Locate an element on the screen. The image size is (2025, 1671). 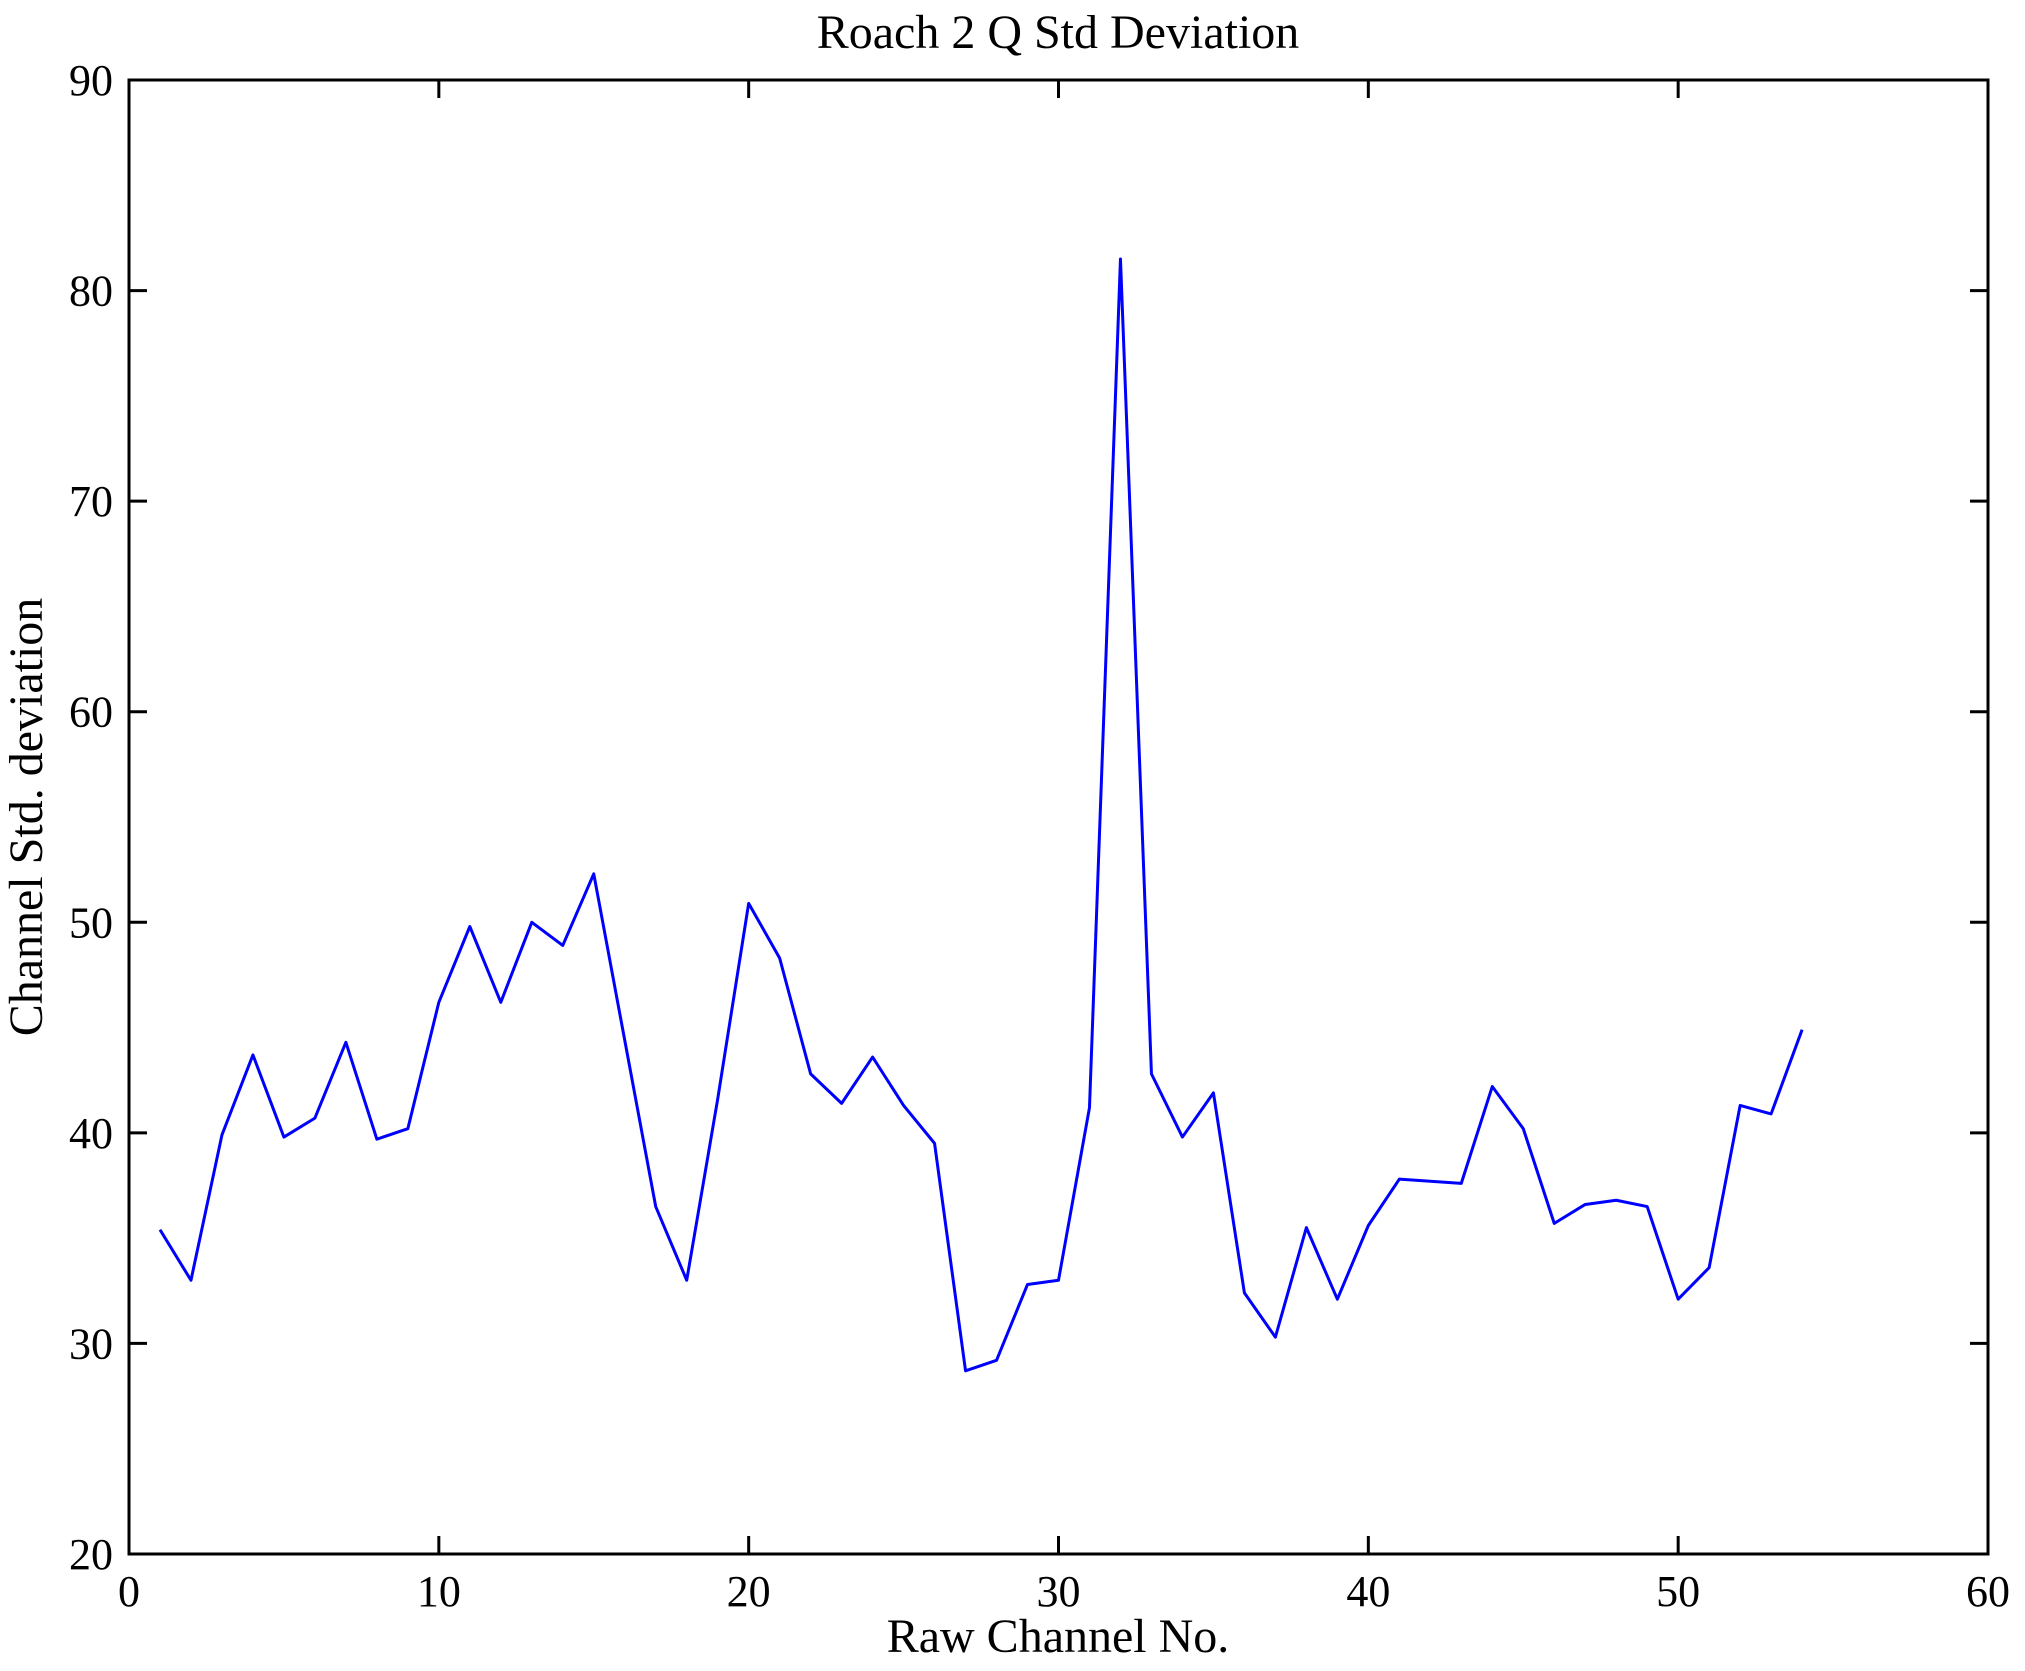
y-tick-label: 40 is located at coordinates (91, 1133).